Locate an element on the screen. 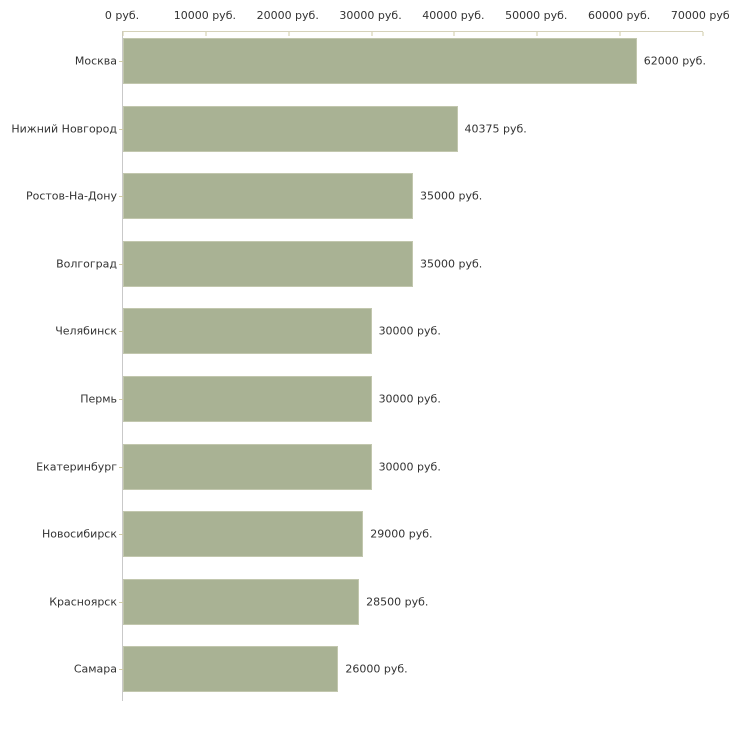  value-label: 26000 руб. is located at coordinates (376, 669).